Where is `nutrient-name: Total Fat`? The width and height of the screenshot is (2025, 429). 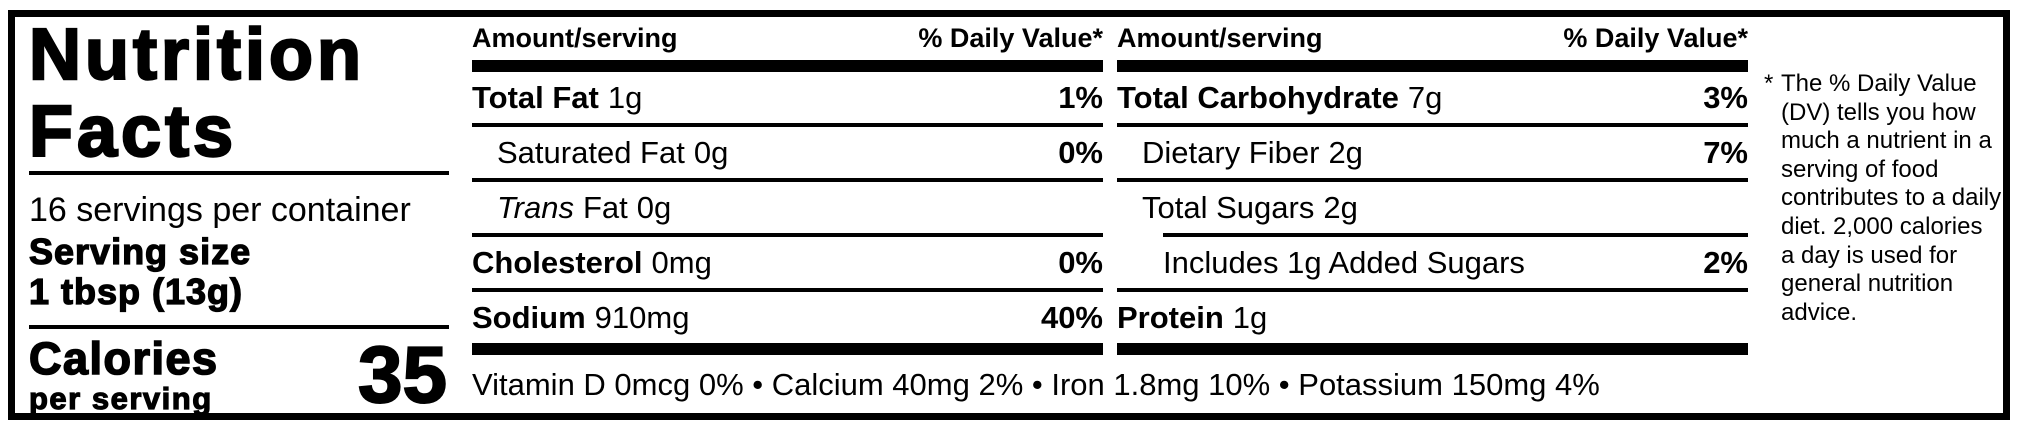 nutrient-name: Total Fat is located at coordinates (535, 97).